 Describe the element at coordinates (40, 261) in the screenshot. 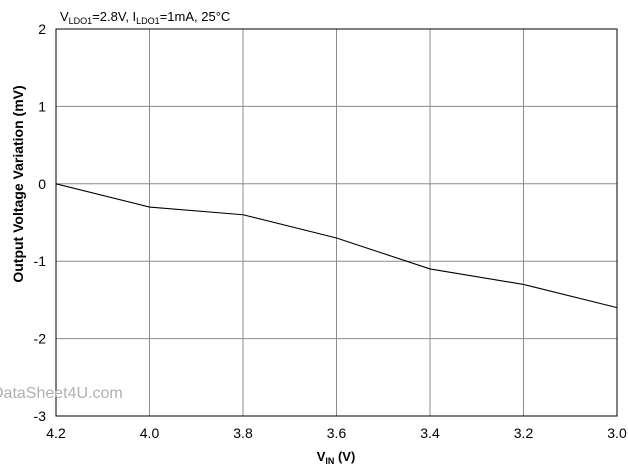

I see `y-tick-label: -1` at that location.